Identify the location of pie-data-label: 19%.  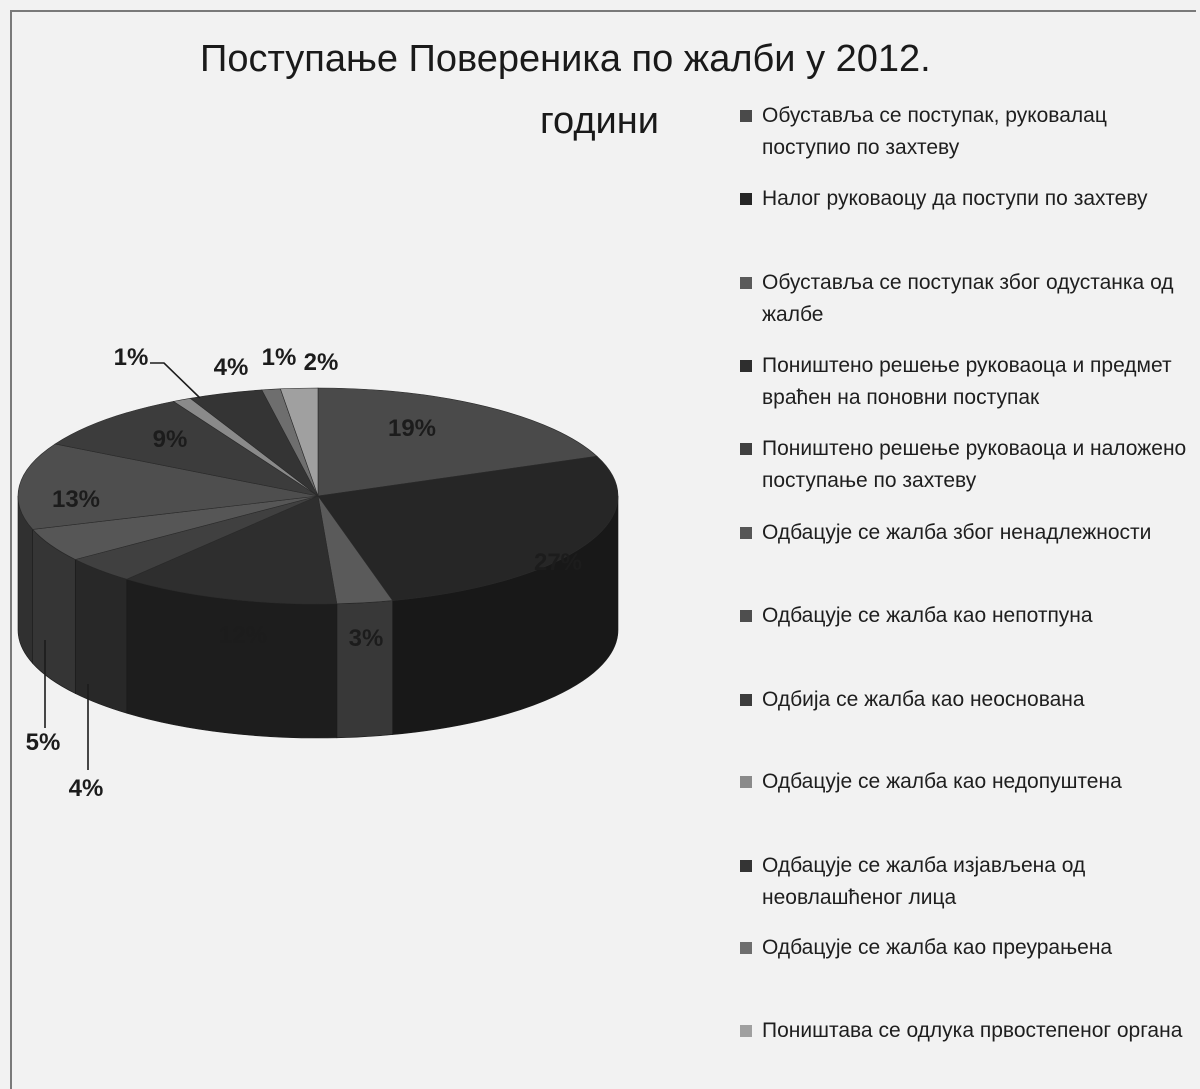
(412, 428).